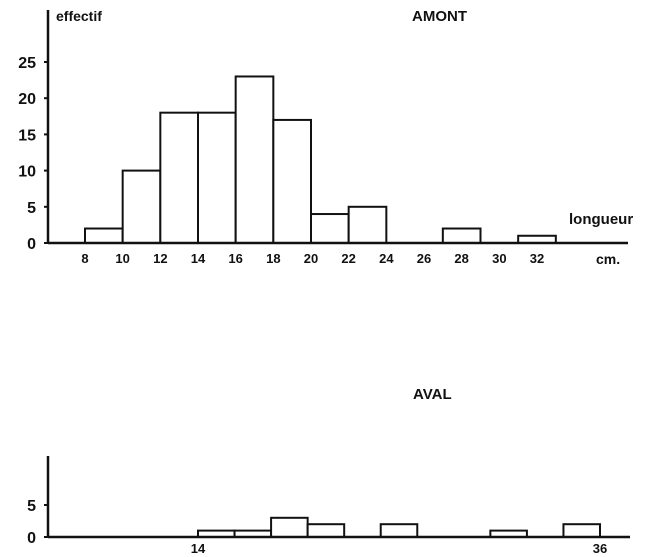 The width and height of the screenshot is (652, 557). Describe the element at coordinates (84, 258) in the screenshot. I see `amont-xtick-0: 8` at that location.